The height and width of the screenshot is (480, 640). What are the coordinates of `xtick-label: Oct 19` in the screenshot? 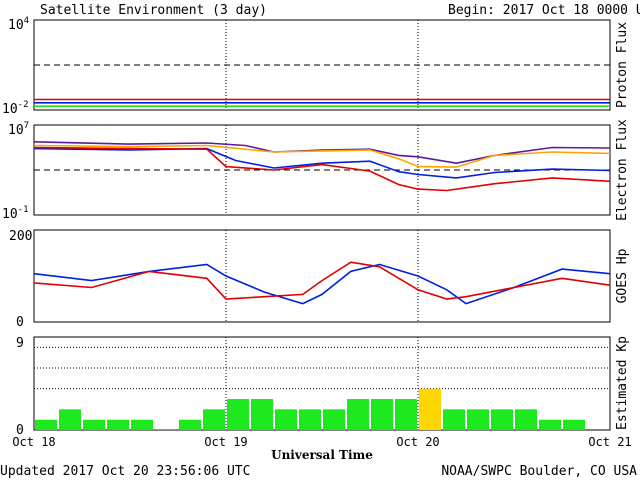 It's located at (225, 442).